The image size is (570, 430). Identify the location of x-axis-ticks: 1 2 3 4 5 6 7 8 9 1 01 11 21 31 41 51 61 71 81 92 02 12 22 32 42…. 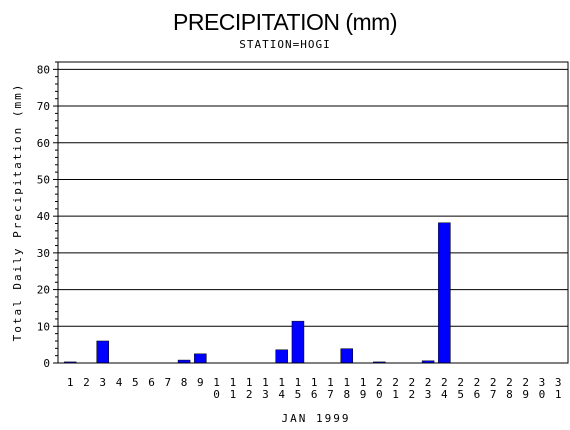
(314, 388).